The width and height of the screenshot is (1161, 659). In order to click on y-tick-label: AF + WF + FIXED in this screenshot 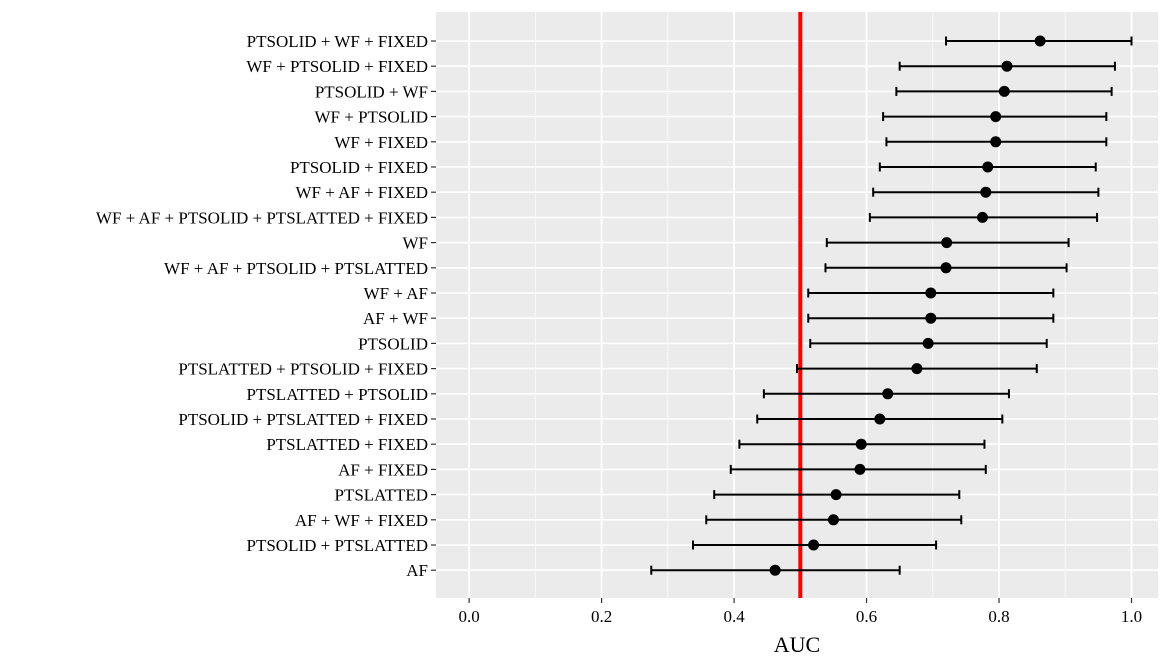, I will do `click(361, 520)`.